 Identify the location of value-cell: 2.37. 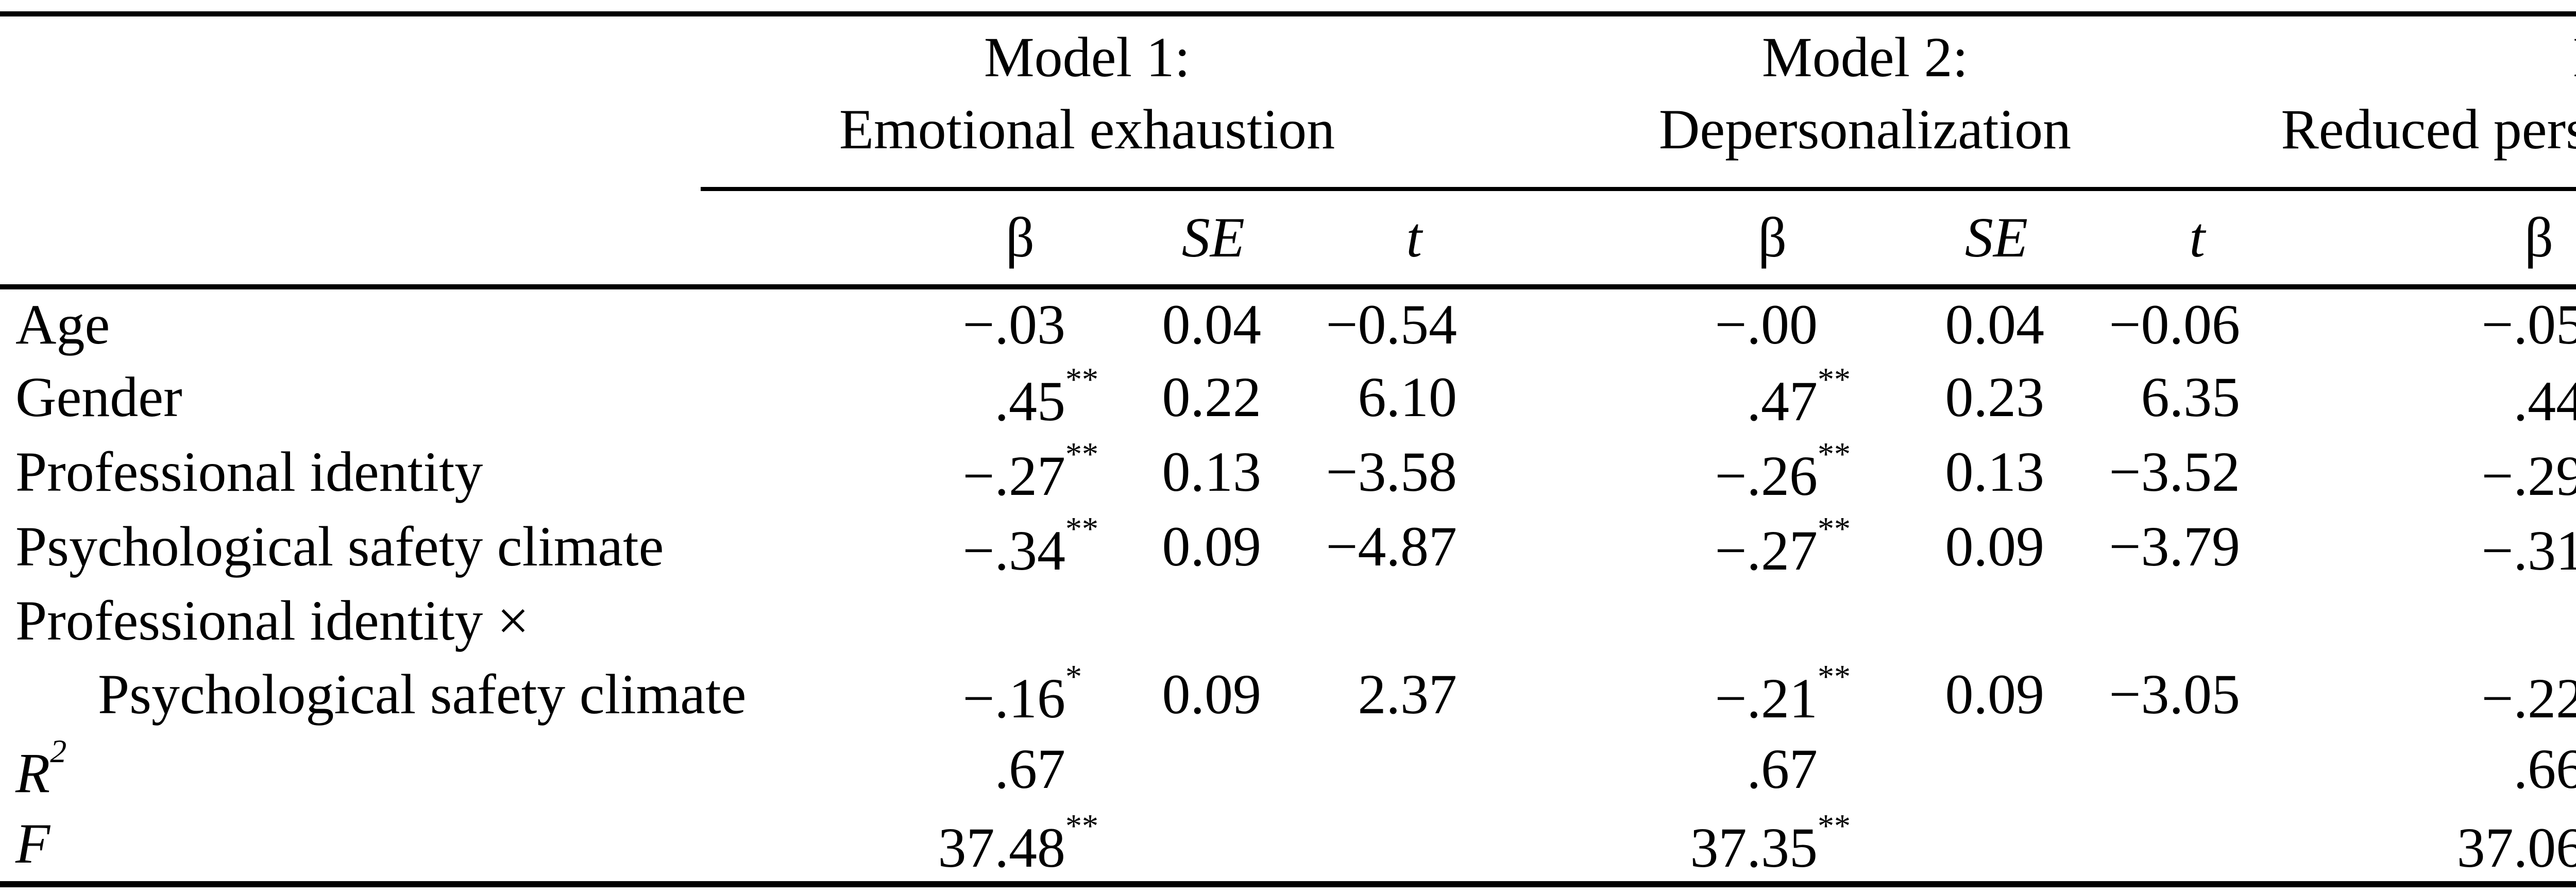
(1375, 695).